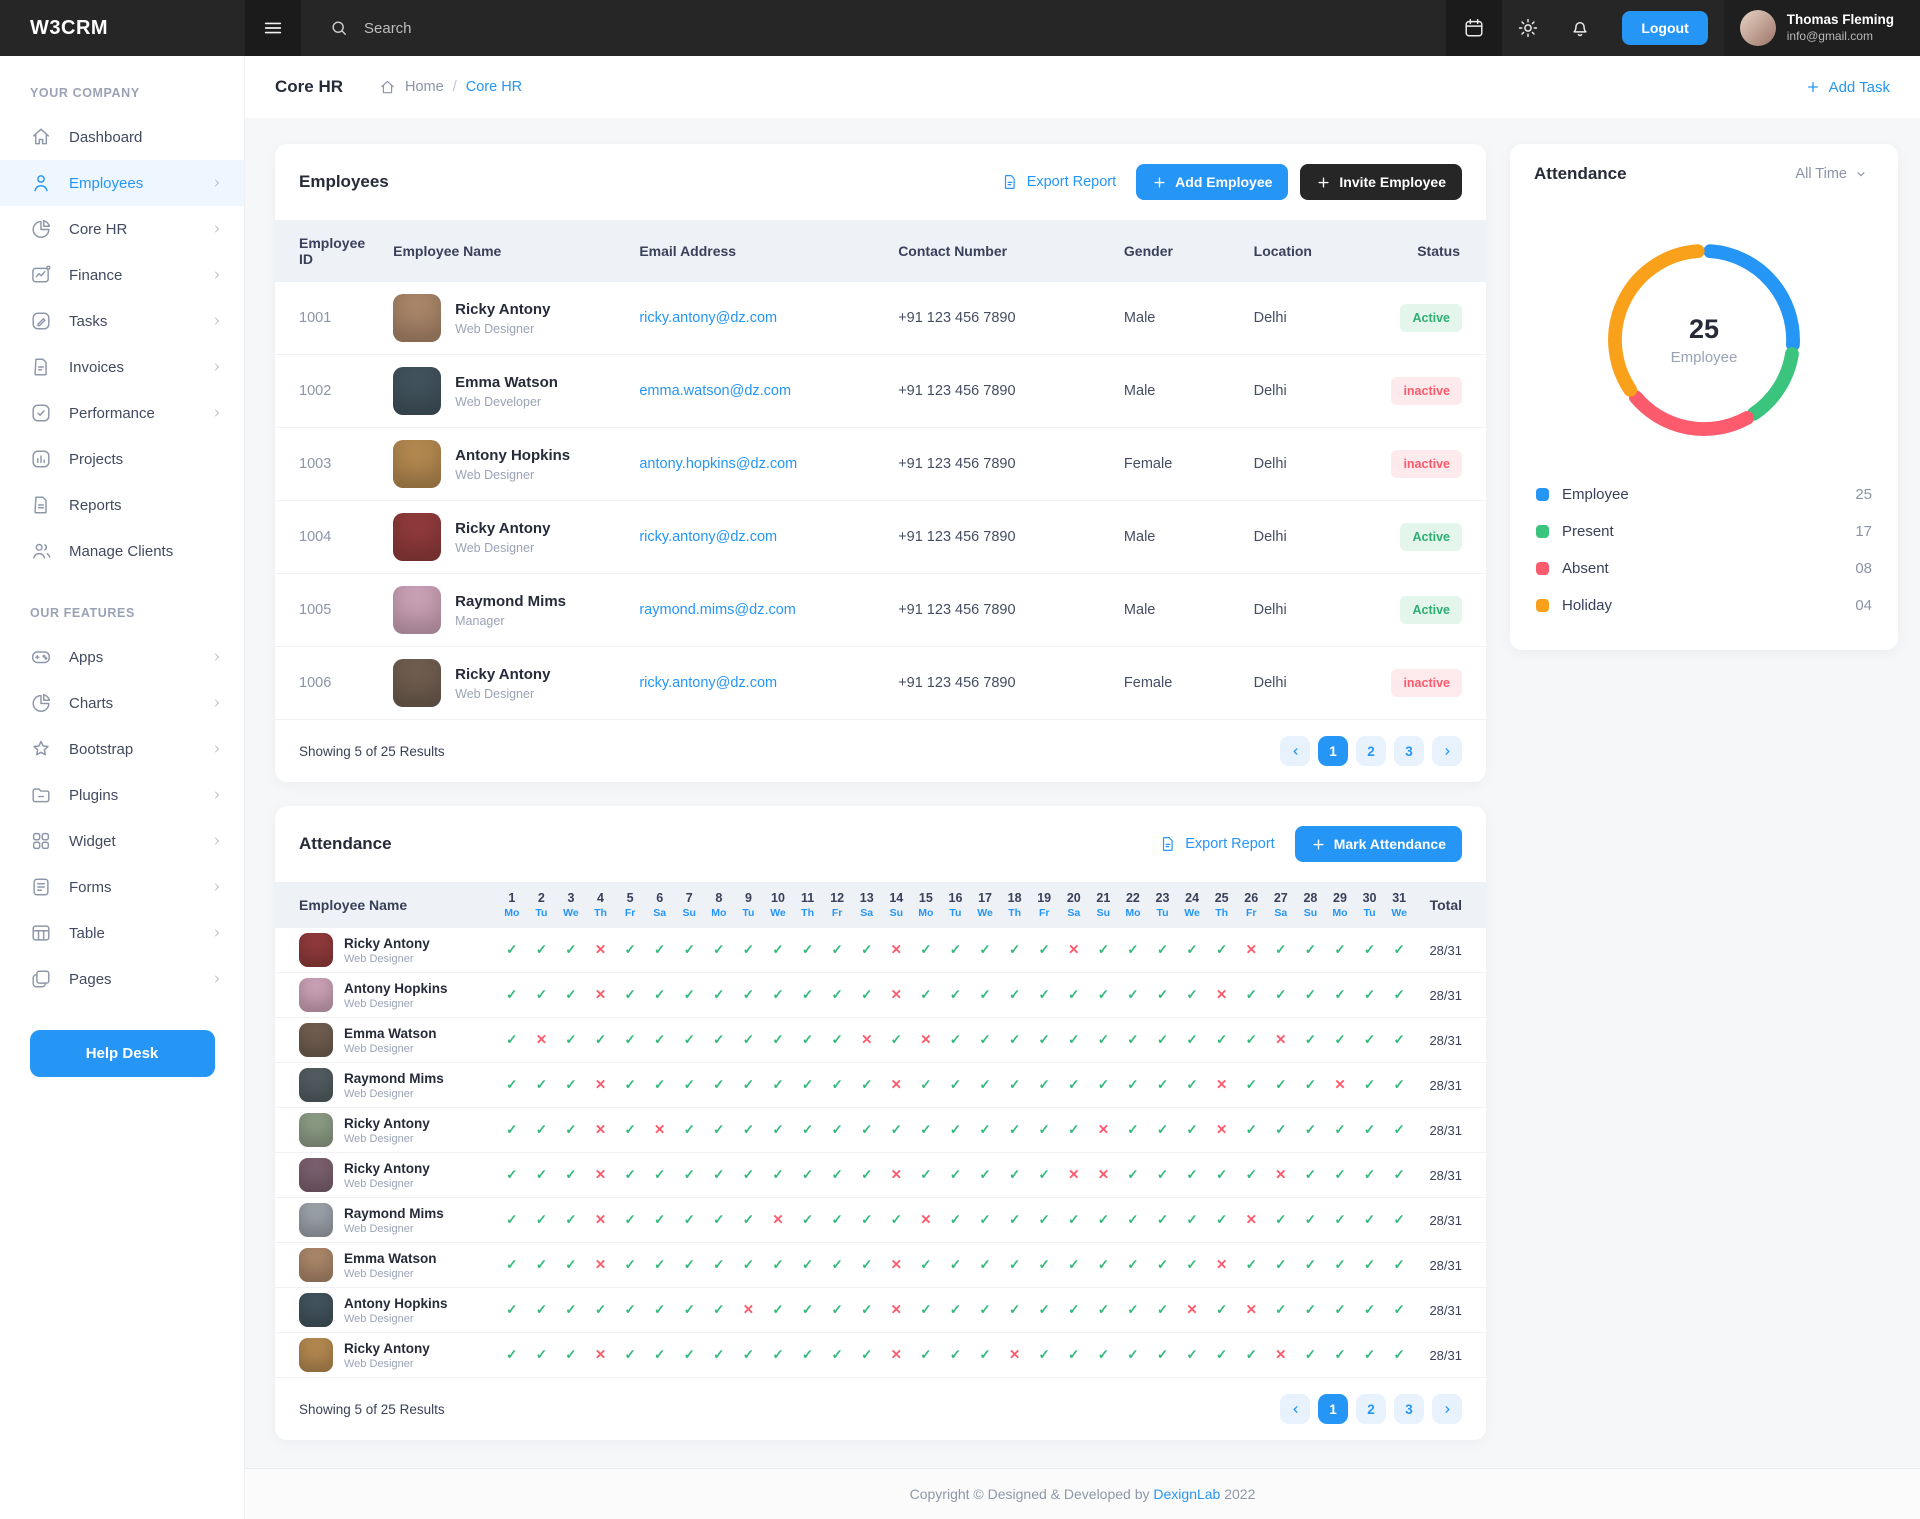 Image resolution: width=1920 pixels, height=1519 pixels. Describe the element at coordinates (273, 28) in the screenshot. I see `hamburger-menu-button` at that location.